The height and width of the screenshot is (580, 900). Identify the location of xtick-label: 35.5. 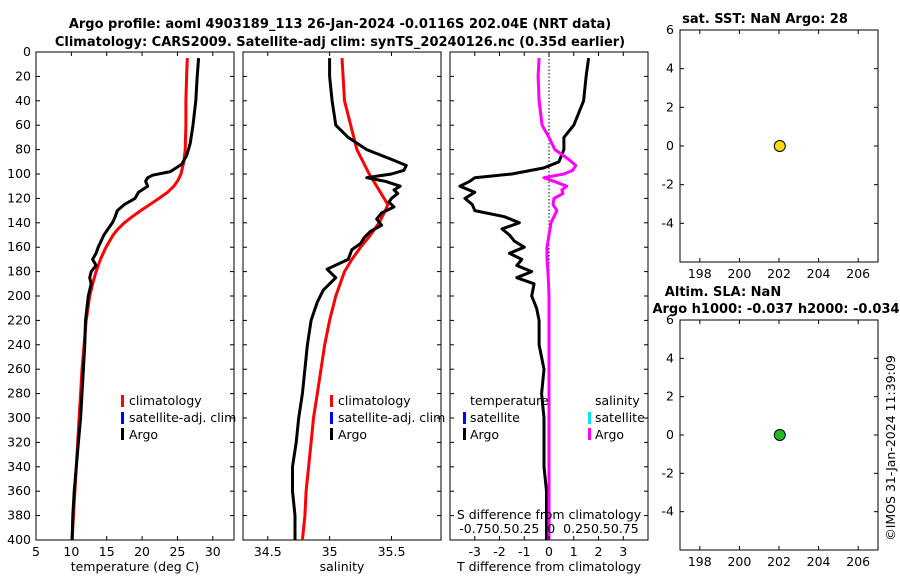
(392, 551).